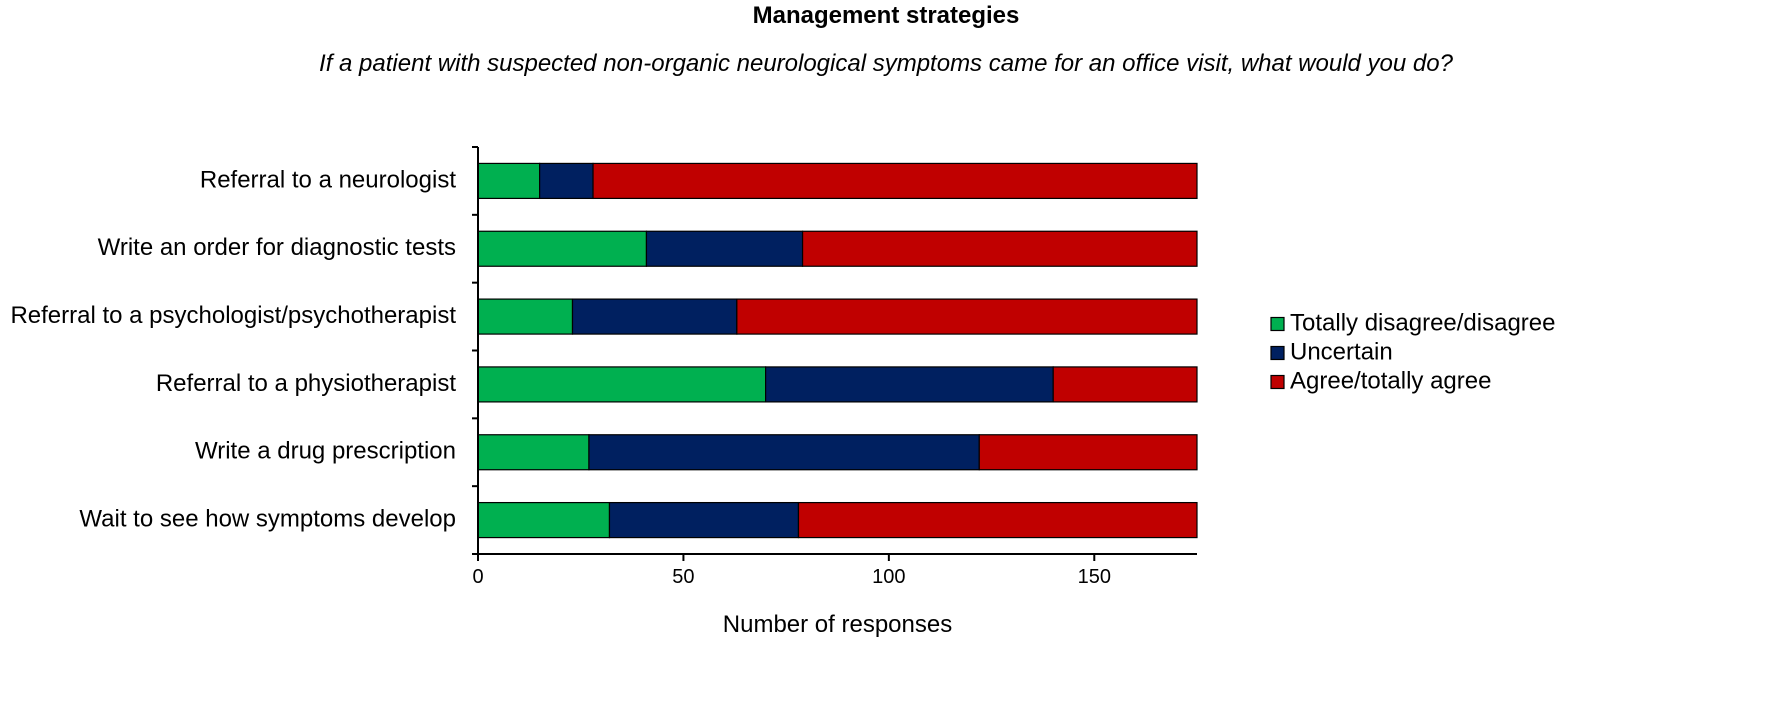 The width and height of the screenshot is (1772, 726). What do you see at coordinates (277, 247) in the screenshot?
I see `category-label: Write an order for diagnostic tests` at bounding box center [277, 247].